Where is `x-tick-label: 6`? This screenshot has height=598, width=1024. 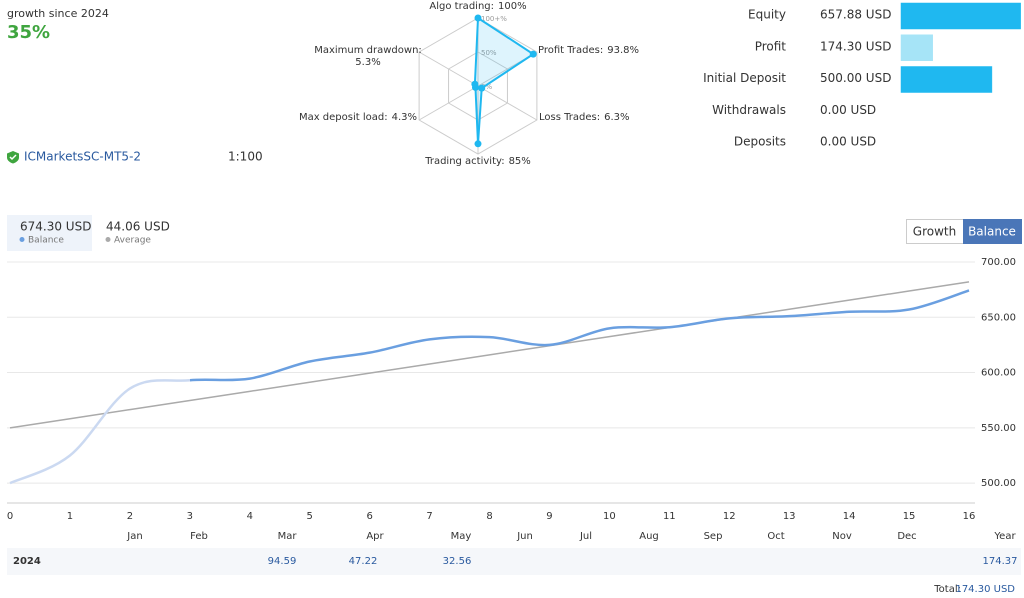
x-tick-label: 6 is located at coordinates (369, 516).